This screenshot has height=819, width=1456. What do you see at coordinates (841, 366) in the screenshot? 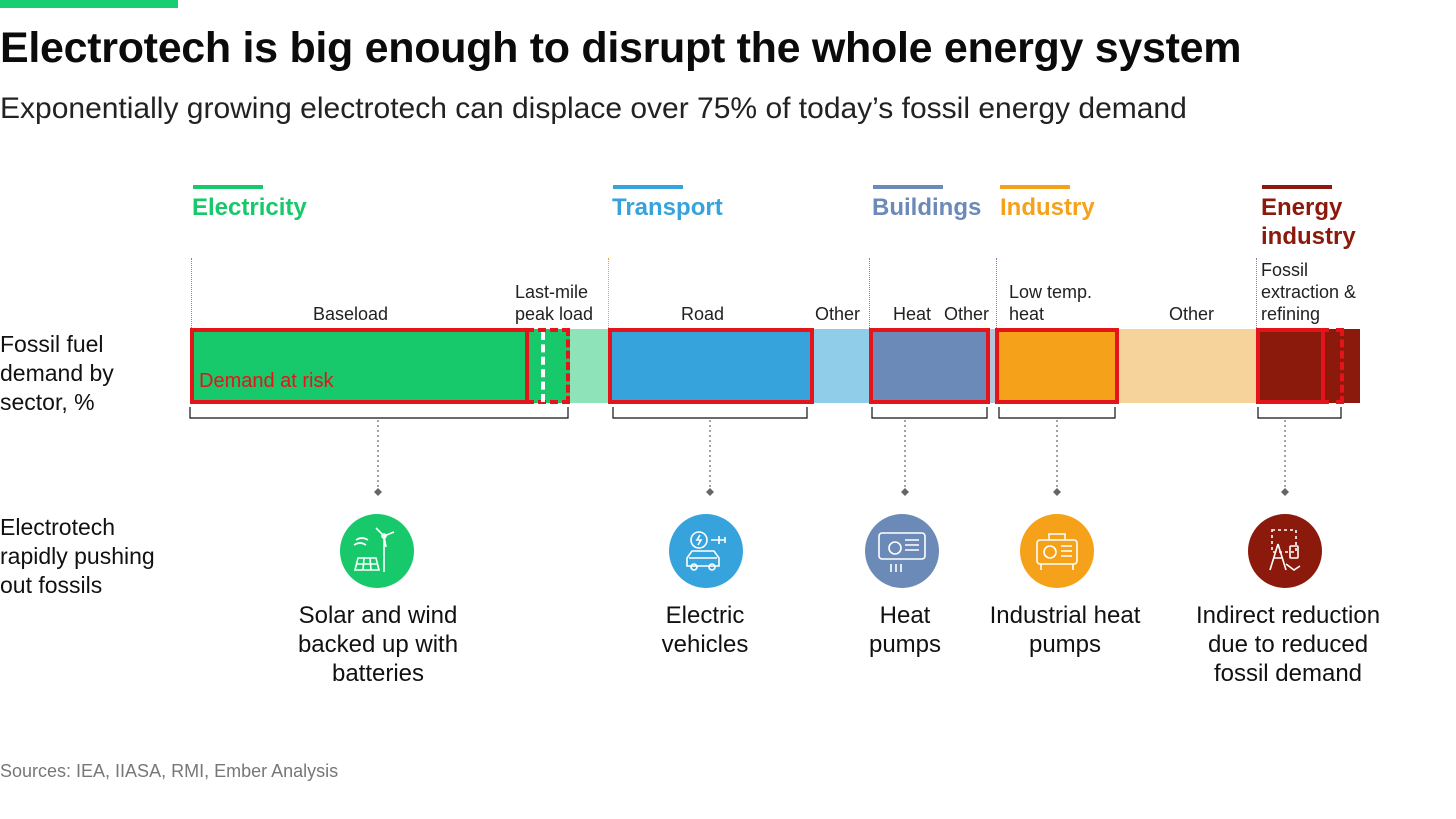
I see `segment-transport-other` at bounding box center [841, 366].